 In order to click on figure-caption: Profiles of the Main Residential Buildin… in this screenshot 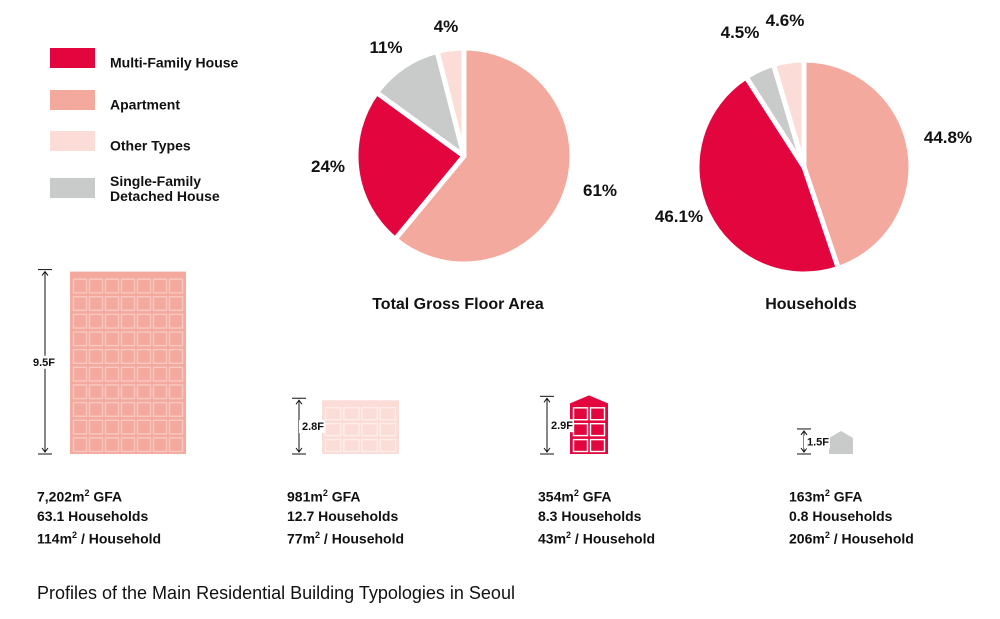, I will do `click(276, 593)`.